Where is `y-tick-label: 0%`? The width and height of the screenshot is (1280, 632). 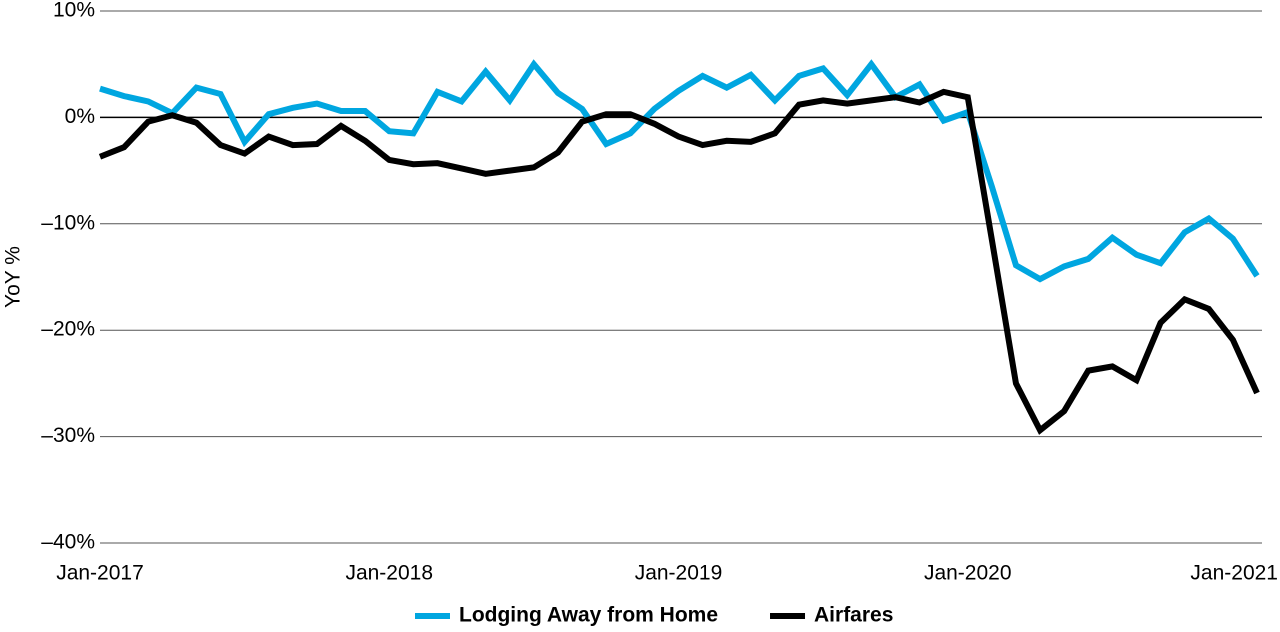
y-tick-label: 0% is located at coordinates (80, 116).